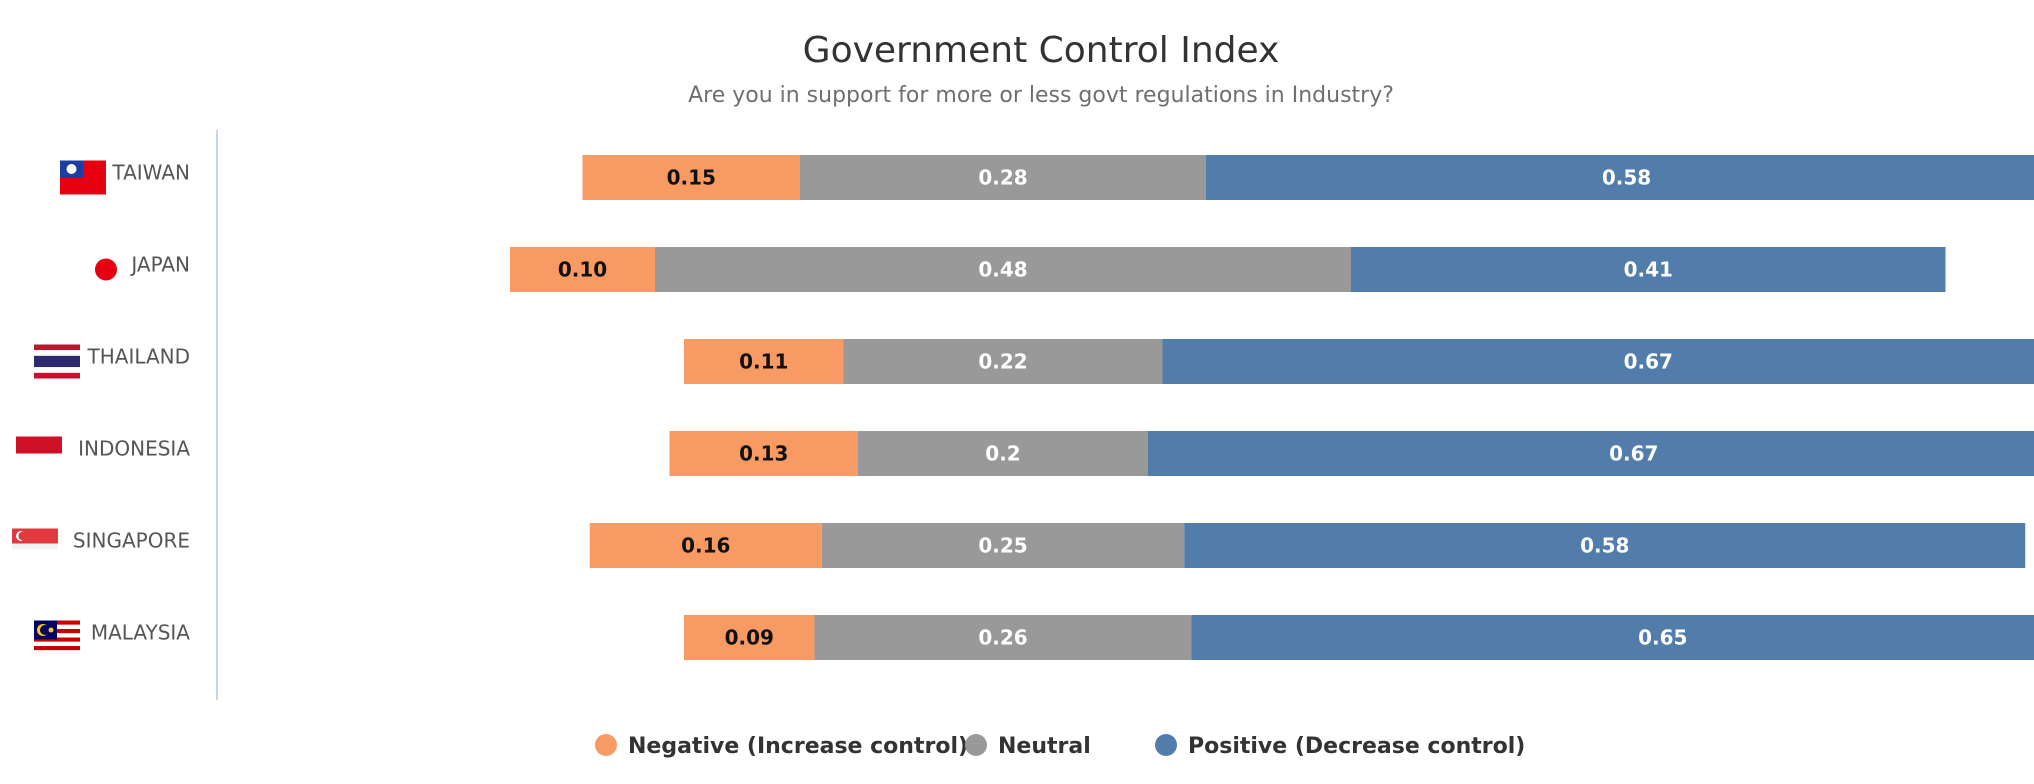  I want to click on legend-label-neutral: Neutral, so click(1044, 746).